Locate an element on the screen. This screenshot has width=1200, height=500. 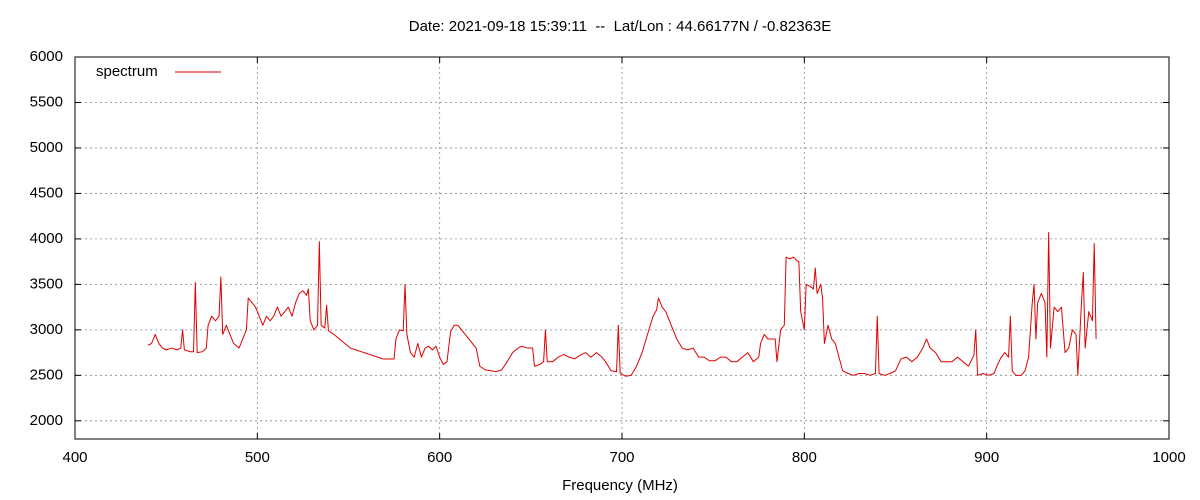
x-tick-label: 1000 is located at coordinates (1168, 457).